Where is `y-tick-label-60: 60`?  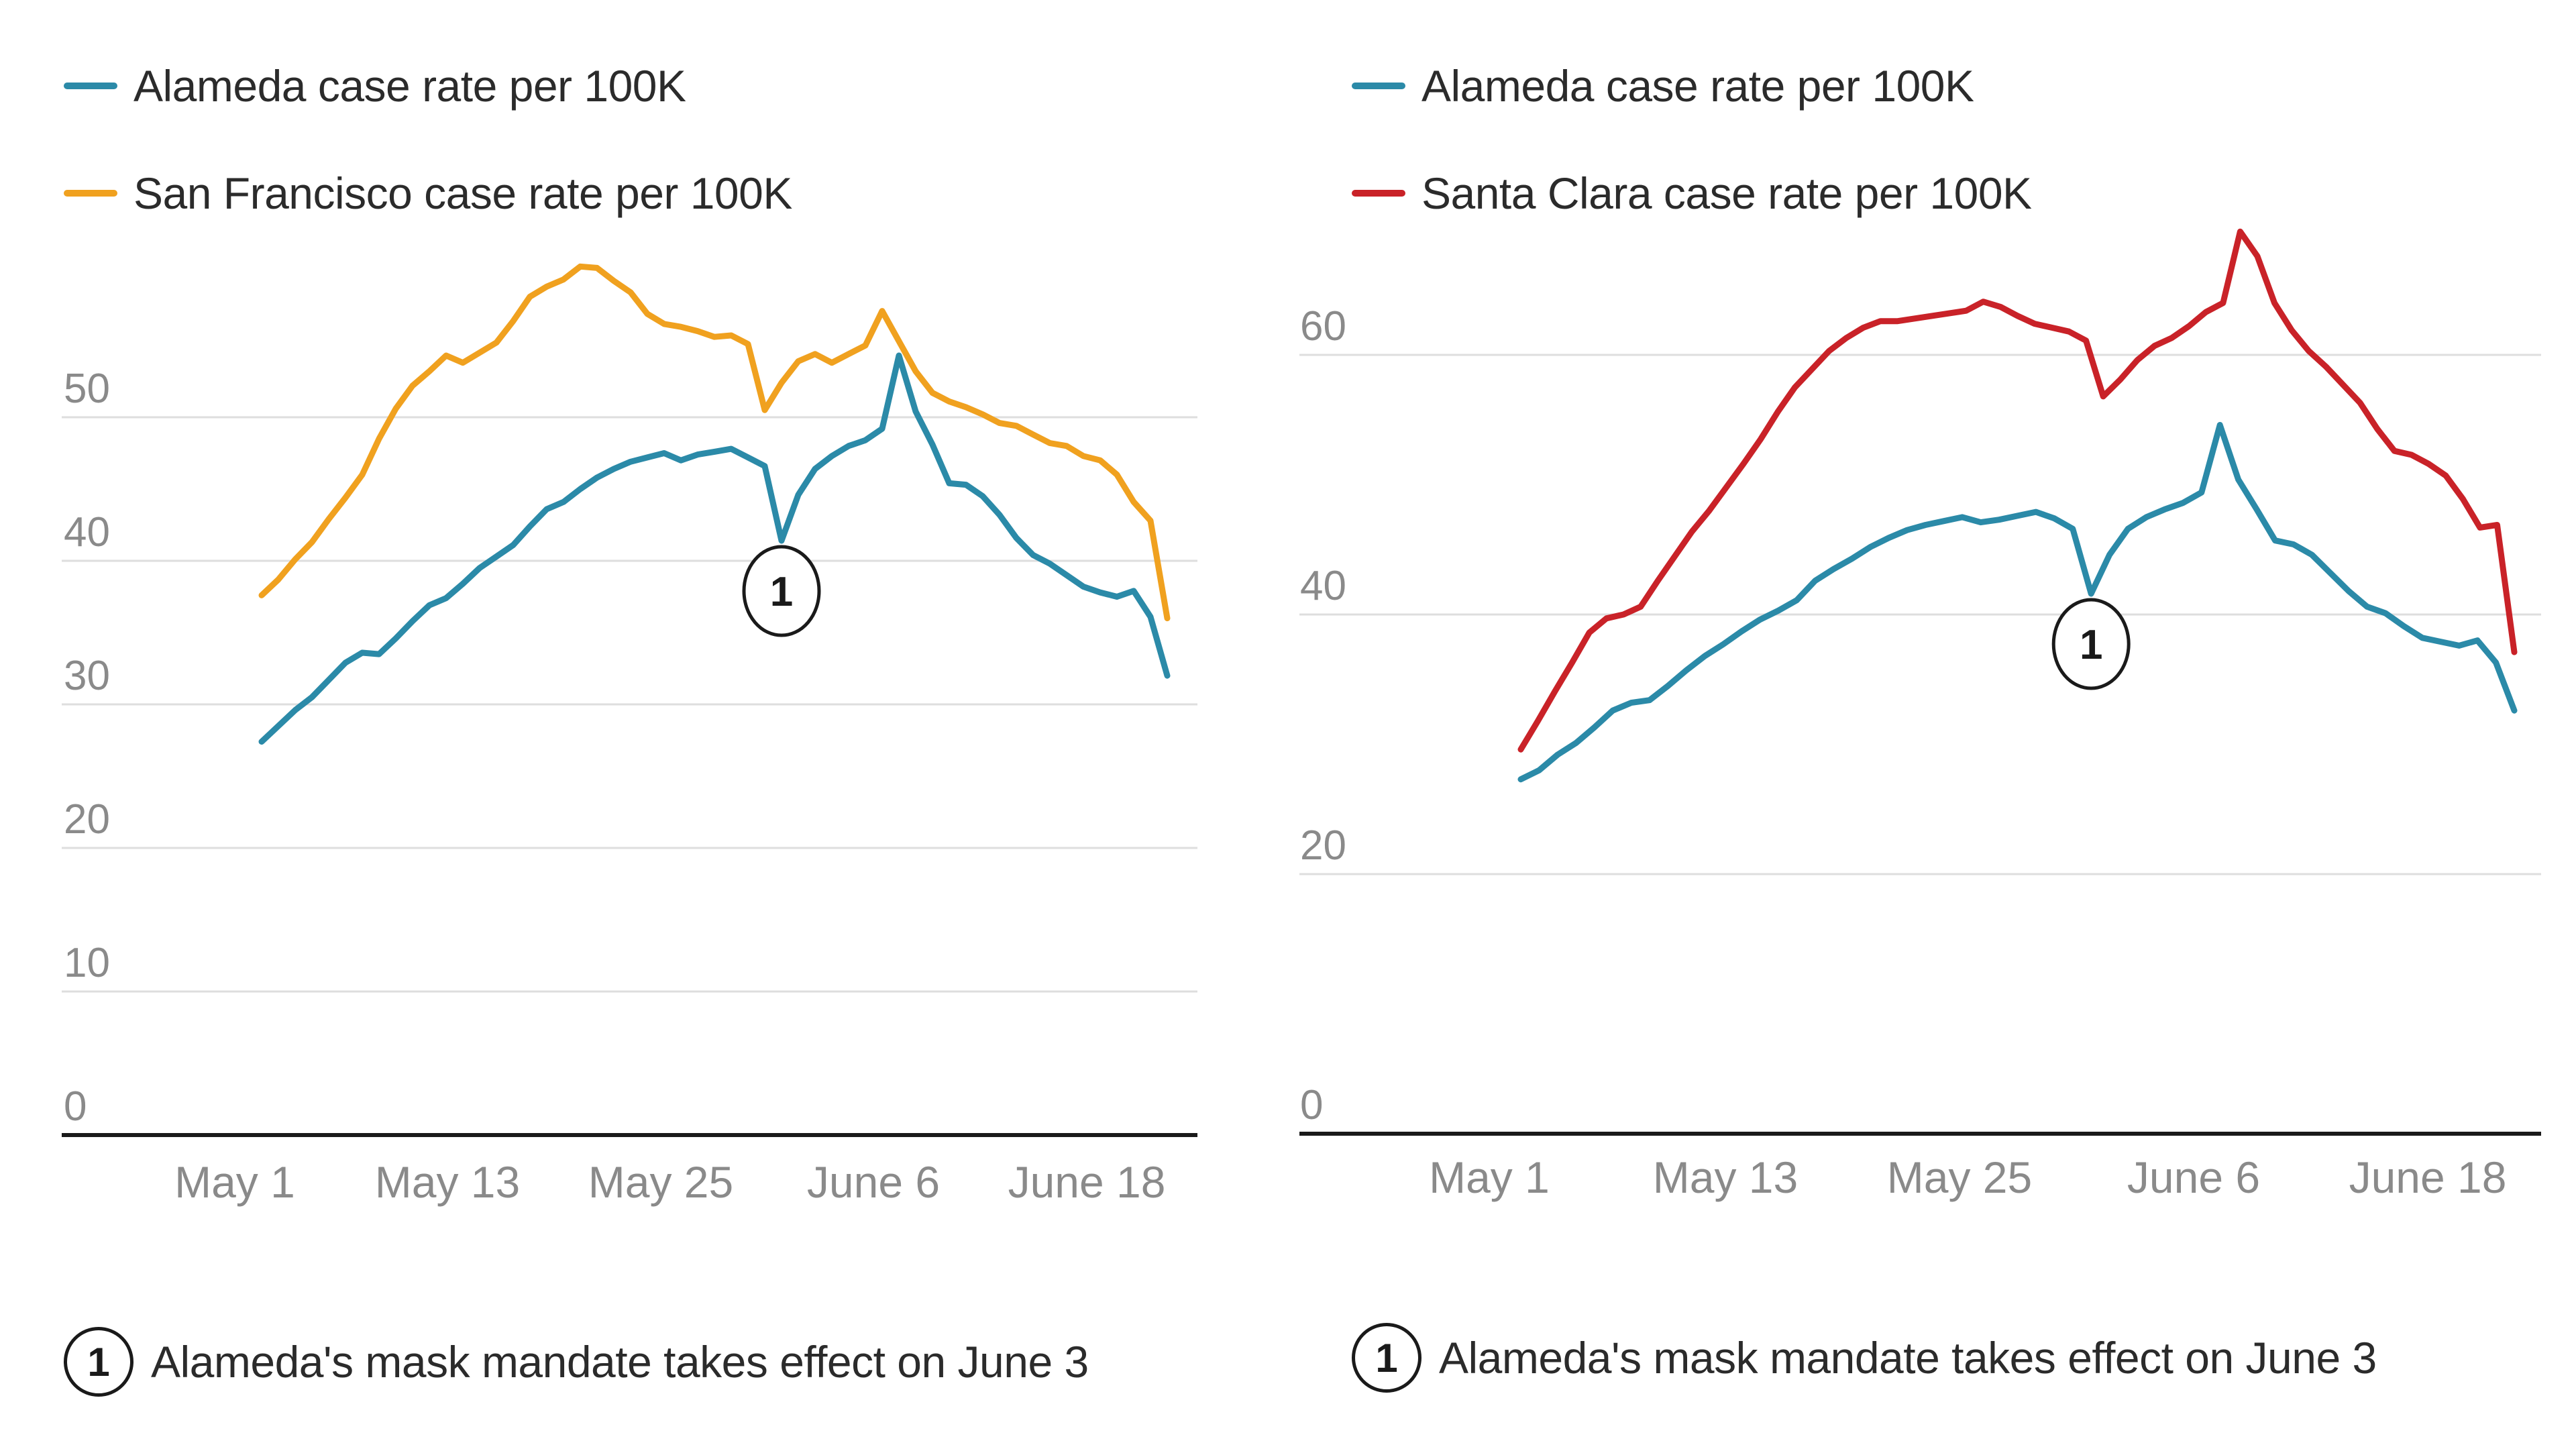 y-tick-label-60: 60 is located at coordinates (1323, 326).